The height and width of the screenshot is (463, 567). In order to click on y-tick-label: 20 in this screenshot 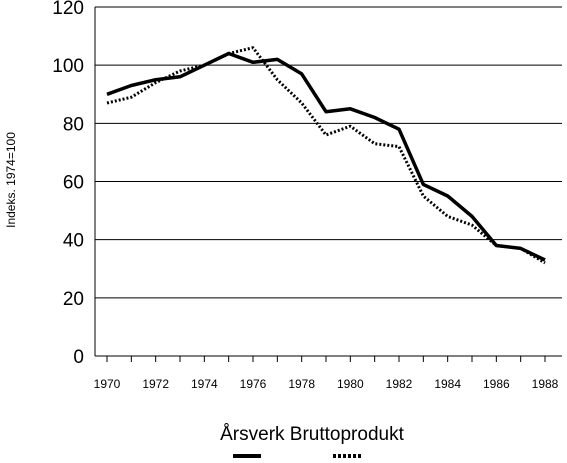, I will do `click(73, 299)`.